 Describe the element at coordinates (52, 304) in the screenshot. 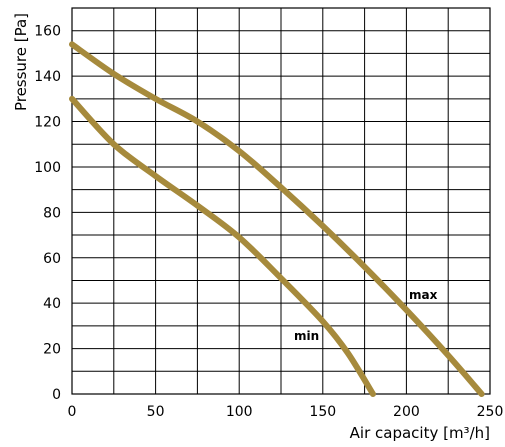

I see `y-tick-label: 40` at that location.